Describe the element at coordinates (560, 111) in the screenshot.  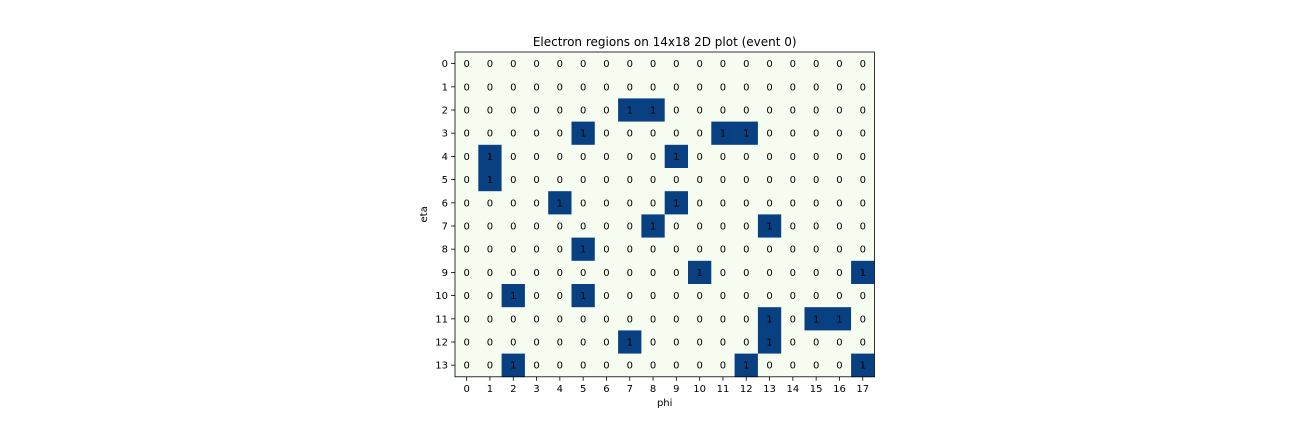
I see `cell-value-label-2-4: 0` at that location.